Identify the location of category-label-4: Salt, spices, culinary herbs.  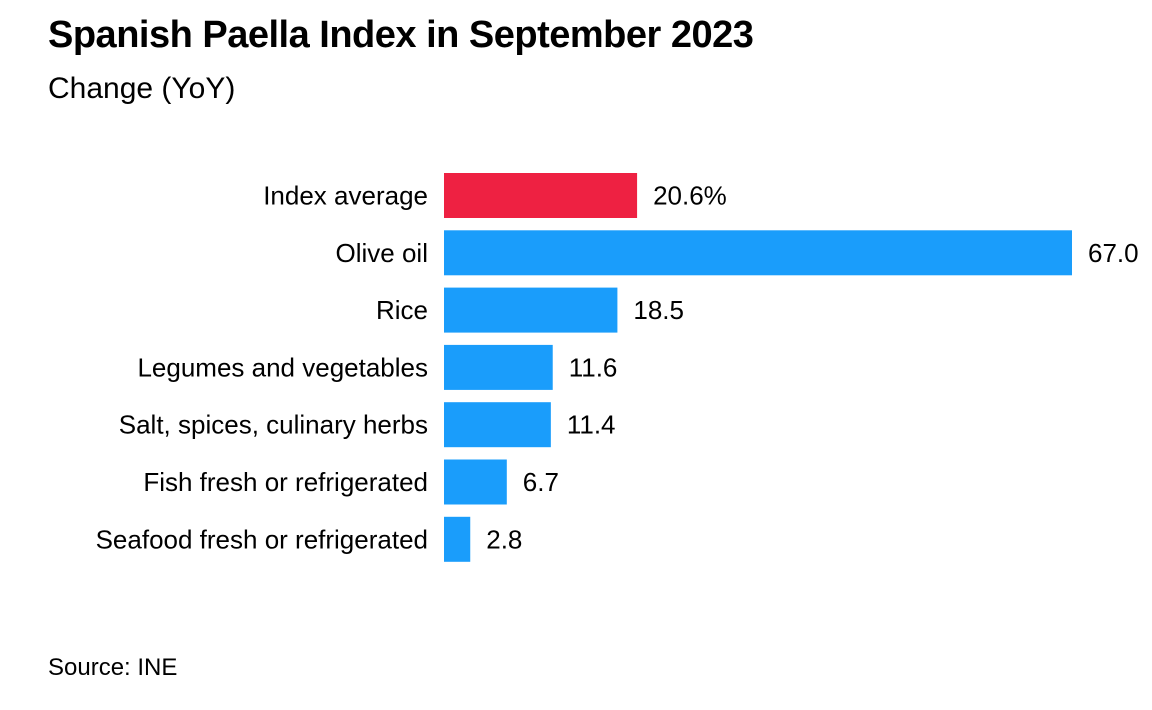
(273, 425).